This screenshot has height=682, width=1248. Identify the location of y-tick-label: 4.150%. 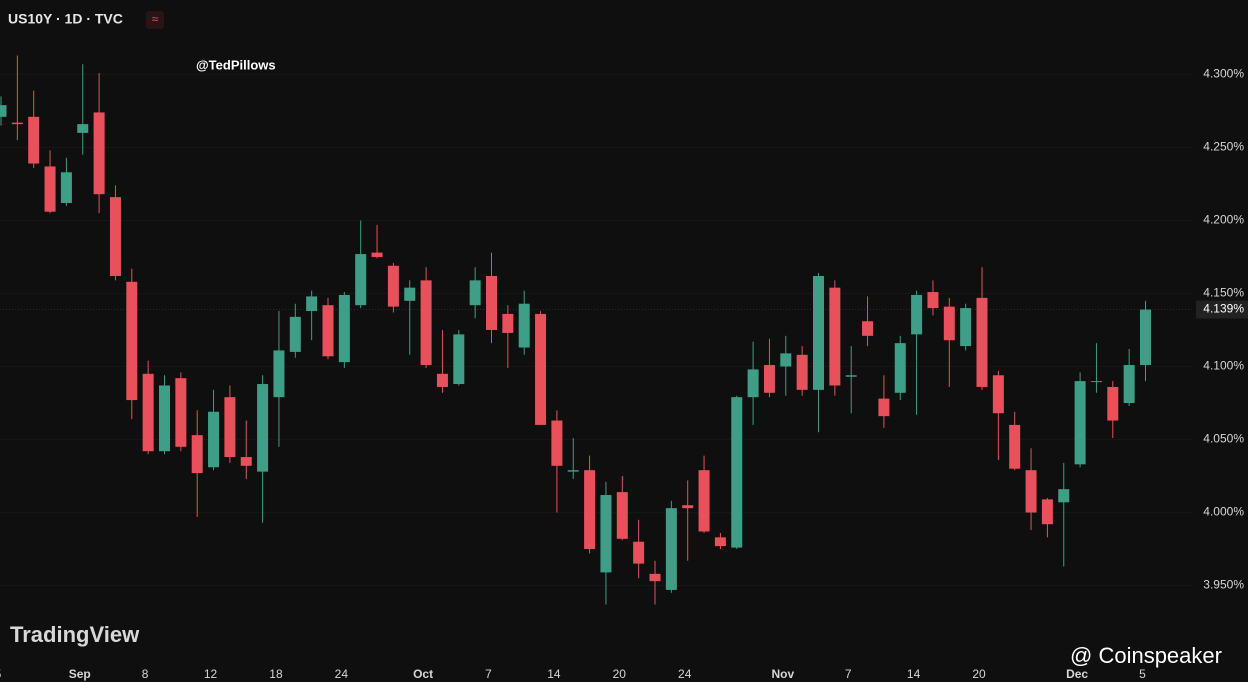
(1223, 293).